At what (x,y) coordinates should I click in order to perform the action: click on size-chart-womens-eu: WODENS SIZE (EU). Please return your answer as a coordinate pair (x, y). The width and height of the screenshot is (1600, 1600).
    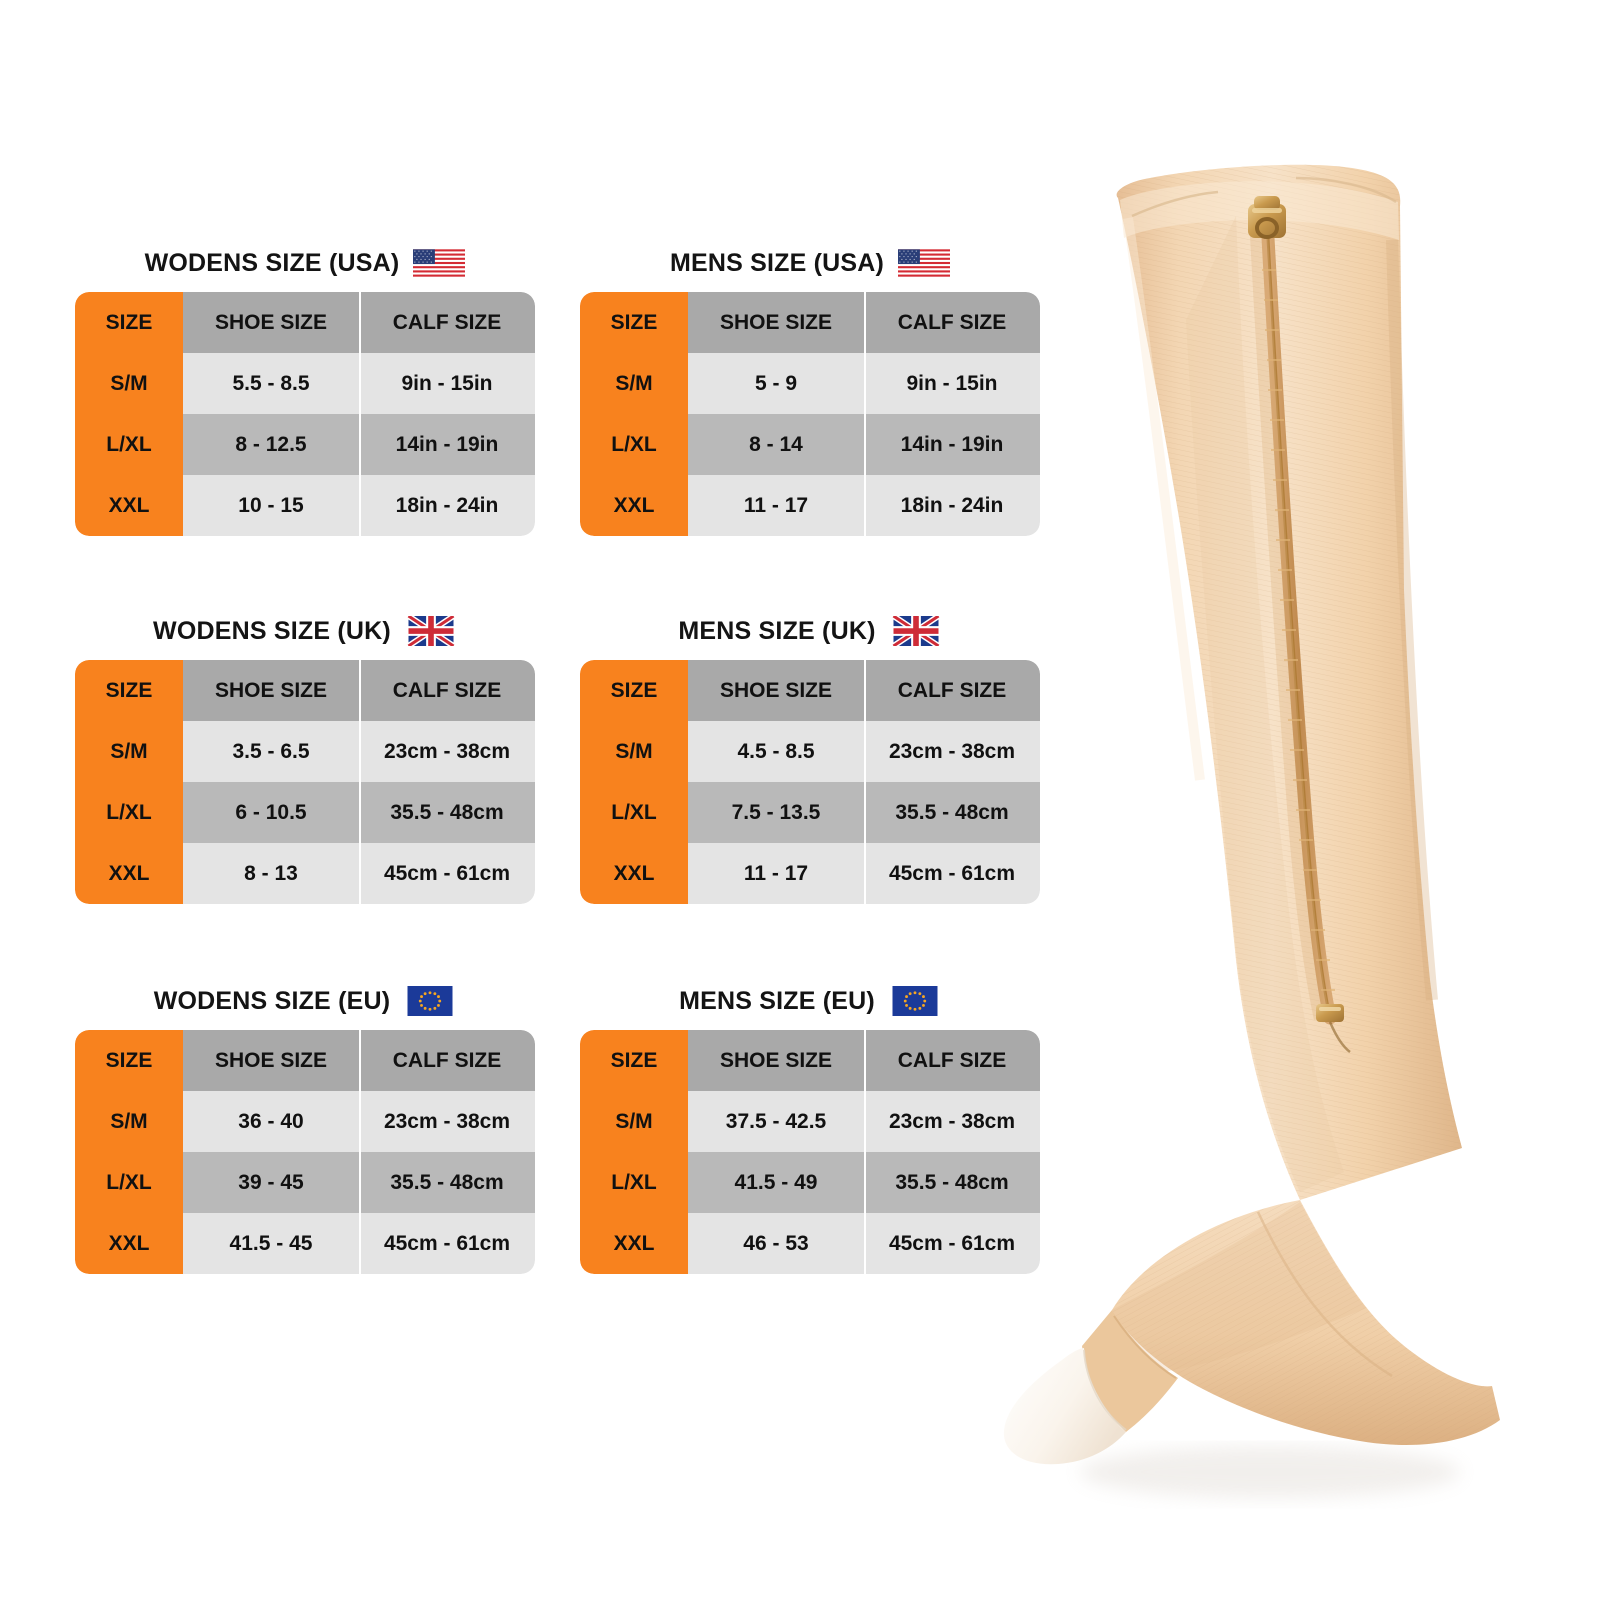
    Looking at the image, I should click on (305, 1126).